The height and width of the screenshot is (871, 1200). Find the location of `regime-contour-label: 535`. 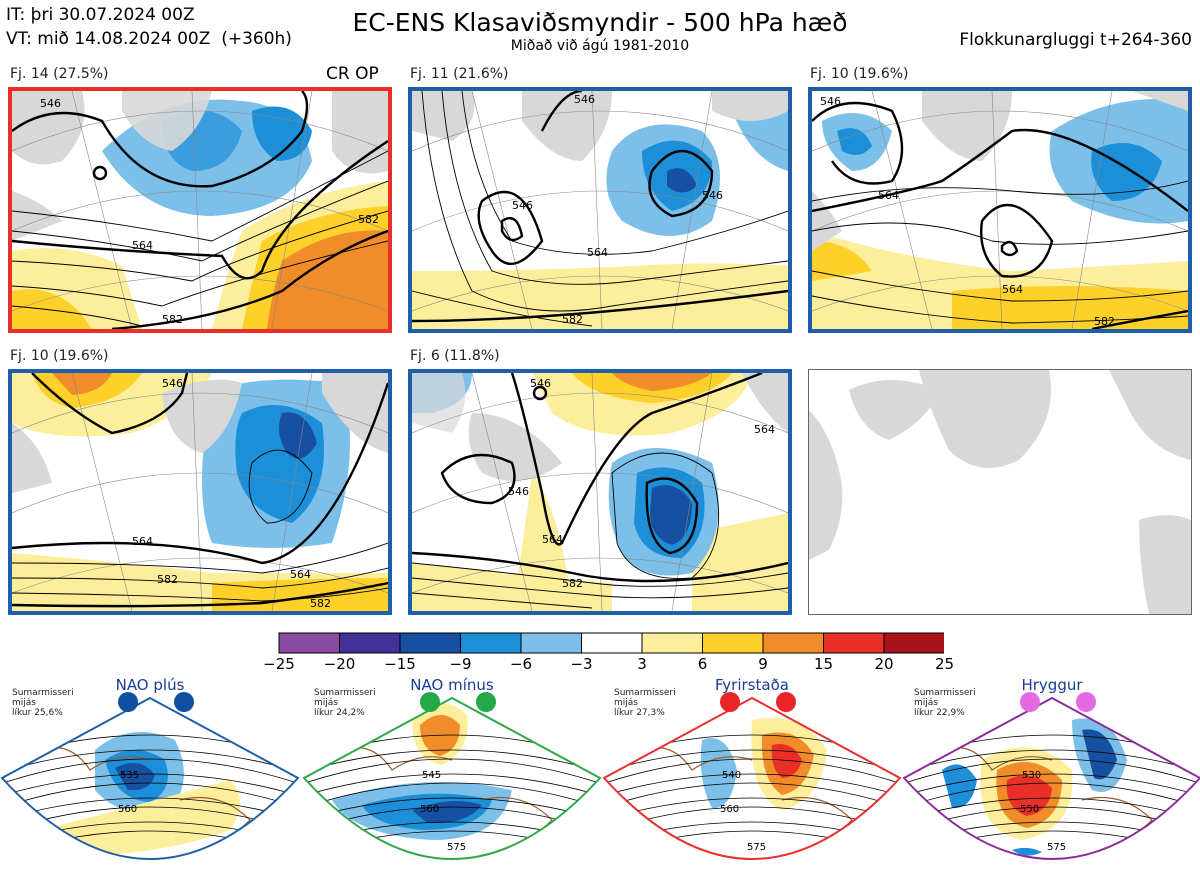

regime-contour-label: 535 is located at coordinates (129, 775).